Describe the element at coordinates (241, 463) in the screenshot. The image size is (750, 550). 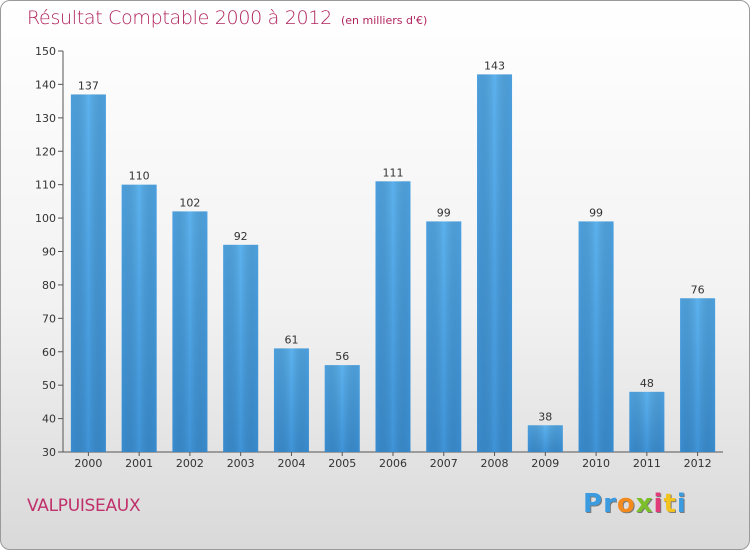
I see `x-tick-label: 2003` at that location.